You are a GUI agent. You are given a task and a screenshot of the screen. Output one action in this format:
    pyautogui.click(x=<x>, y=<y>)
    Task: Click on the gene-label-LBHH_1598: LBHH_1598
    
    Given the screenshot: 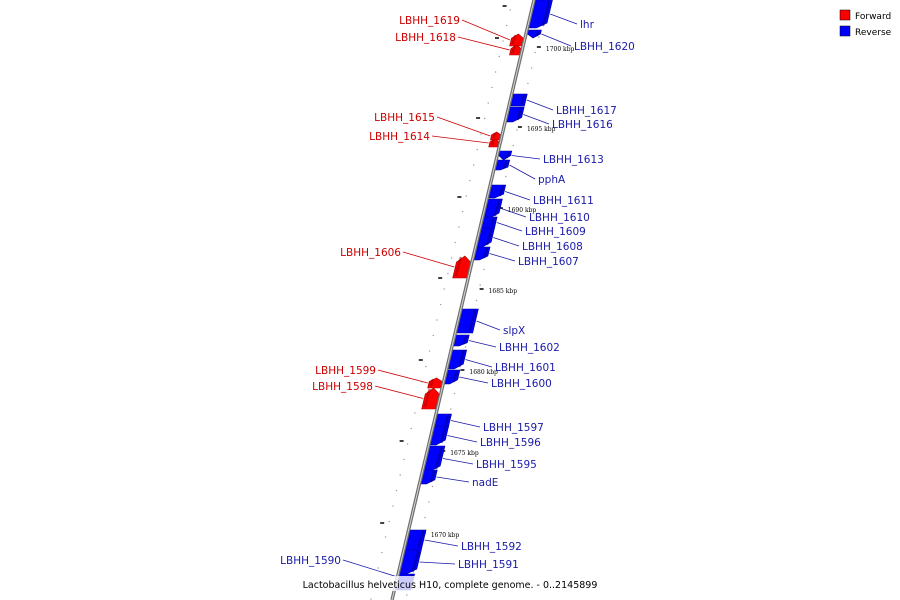 What is the action you would take?
    pyautogui.click(x=342, y=387)
    